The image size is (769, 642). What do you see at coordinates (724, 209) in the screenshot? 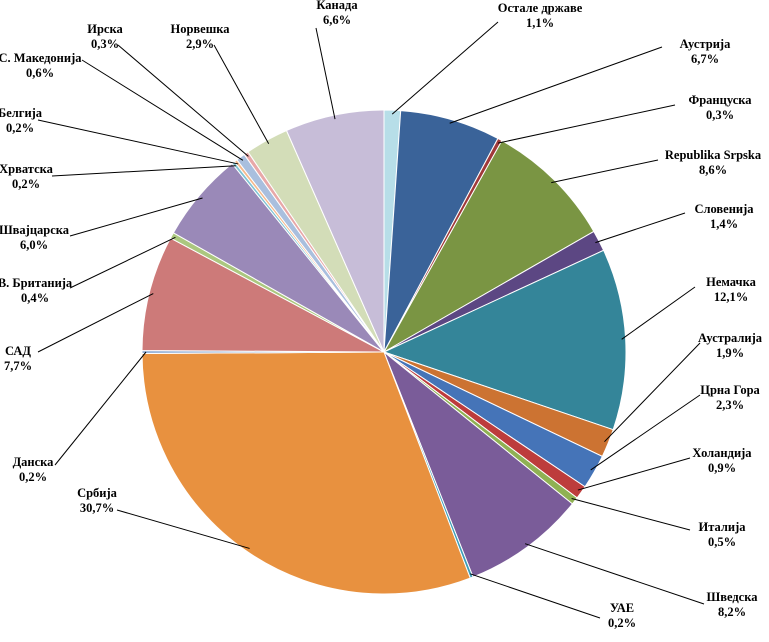
I see `slice-label: Словенија` at bounding box center [724, 209].